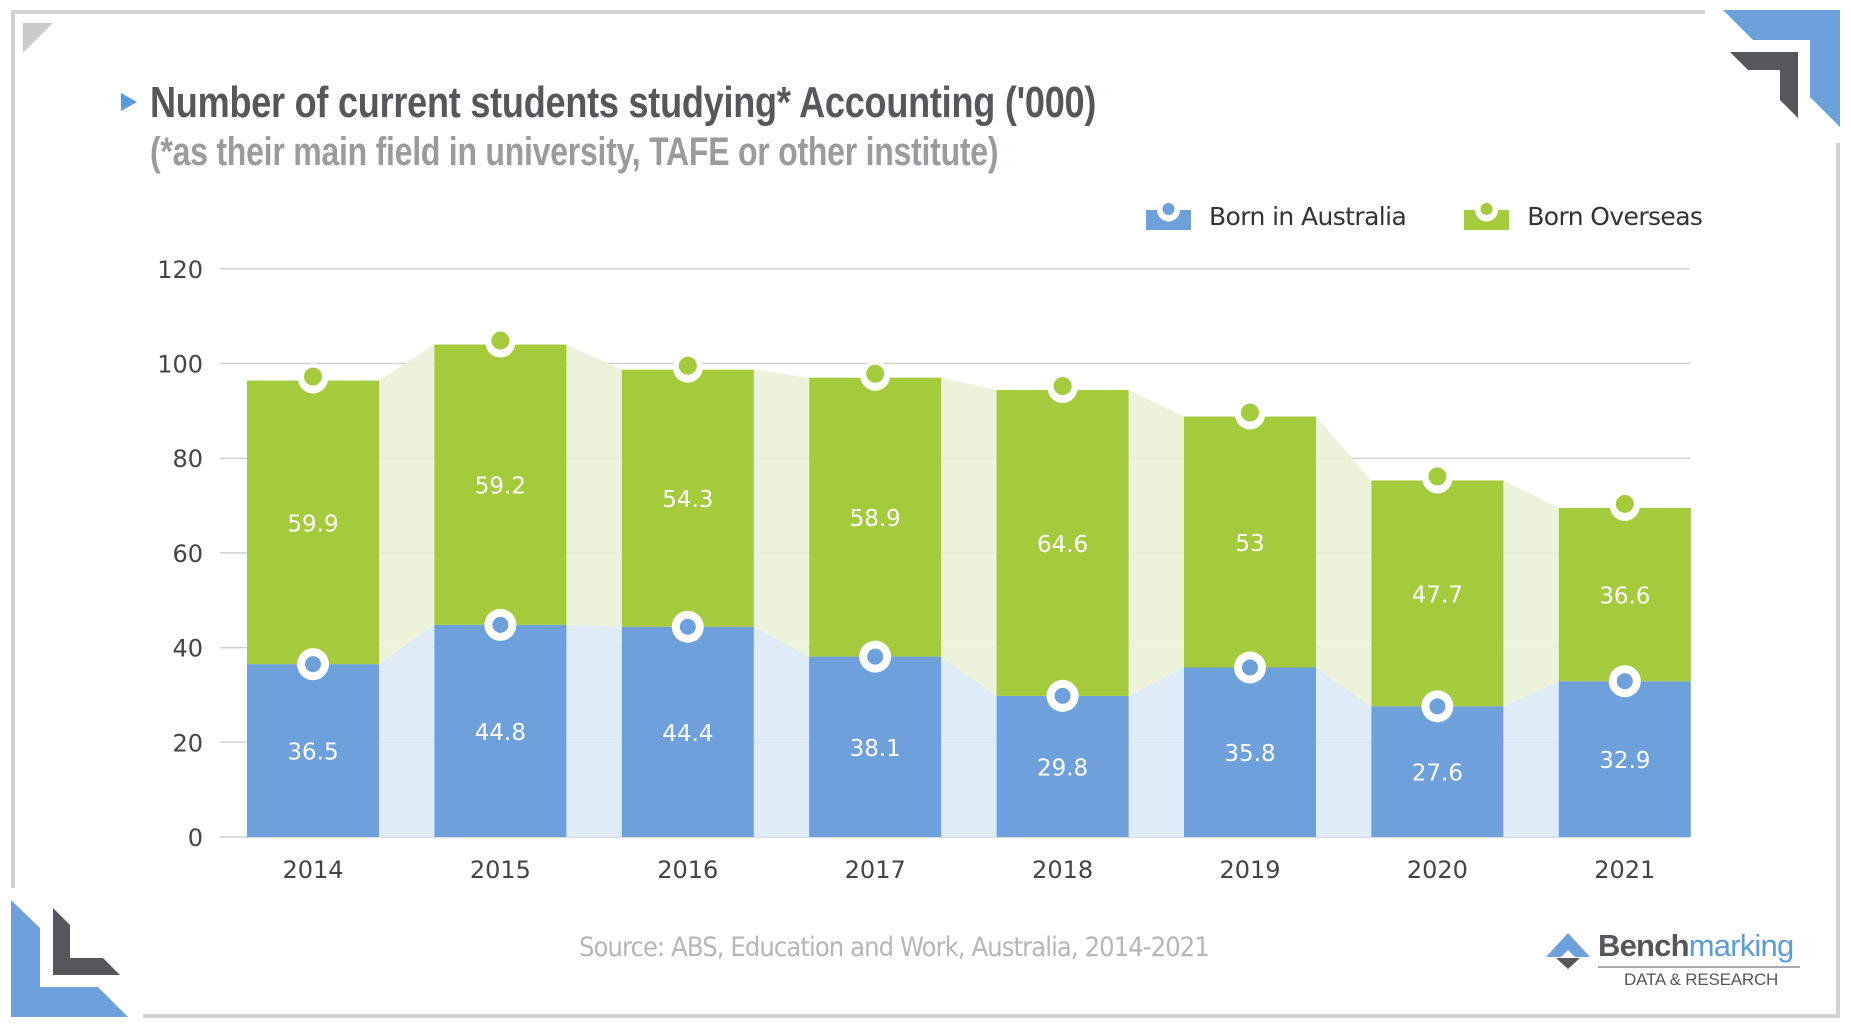 This screenshot has height=1032, width=1851. I want to click on x-tick-label: 2015, so click(500, 870).